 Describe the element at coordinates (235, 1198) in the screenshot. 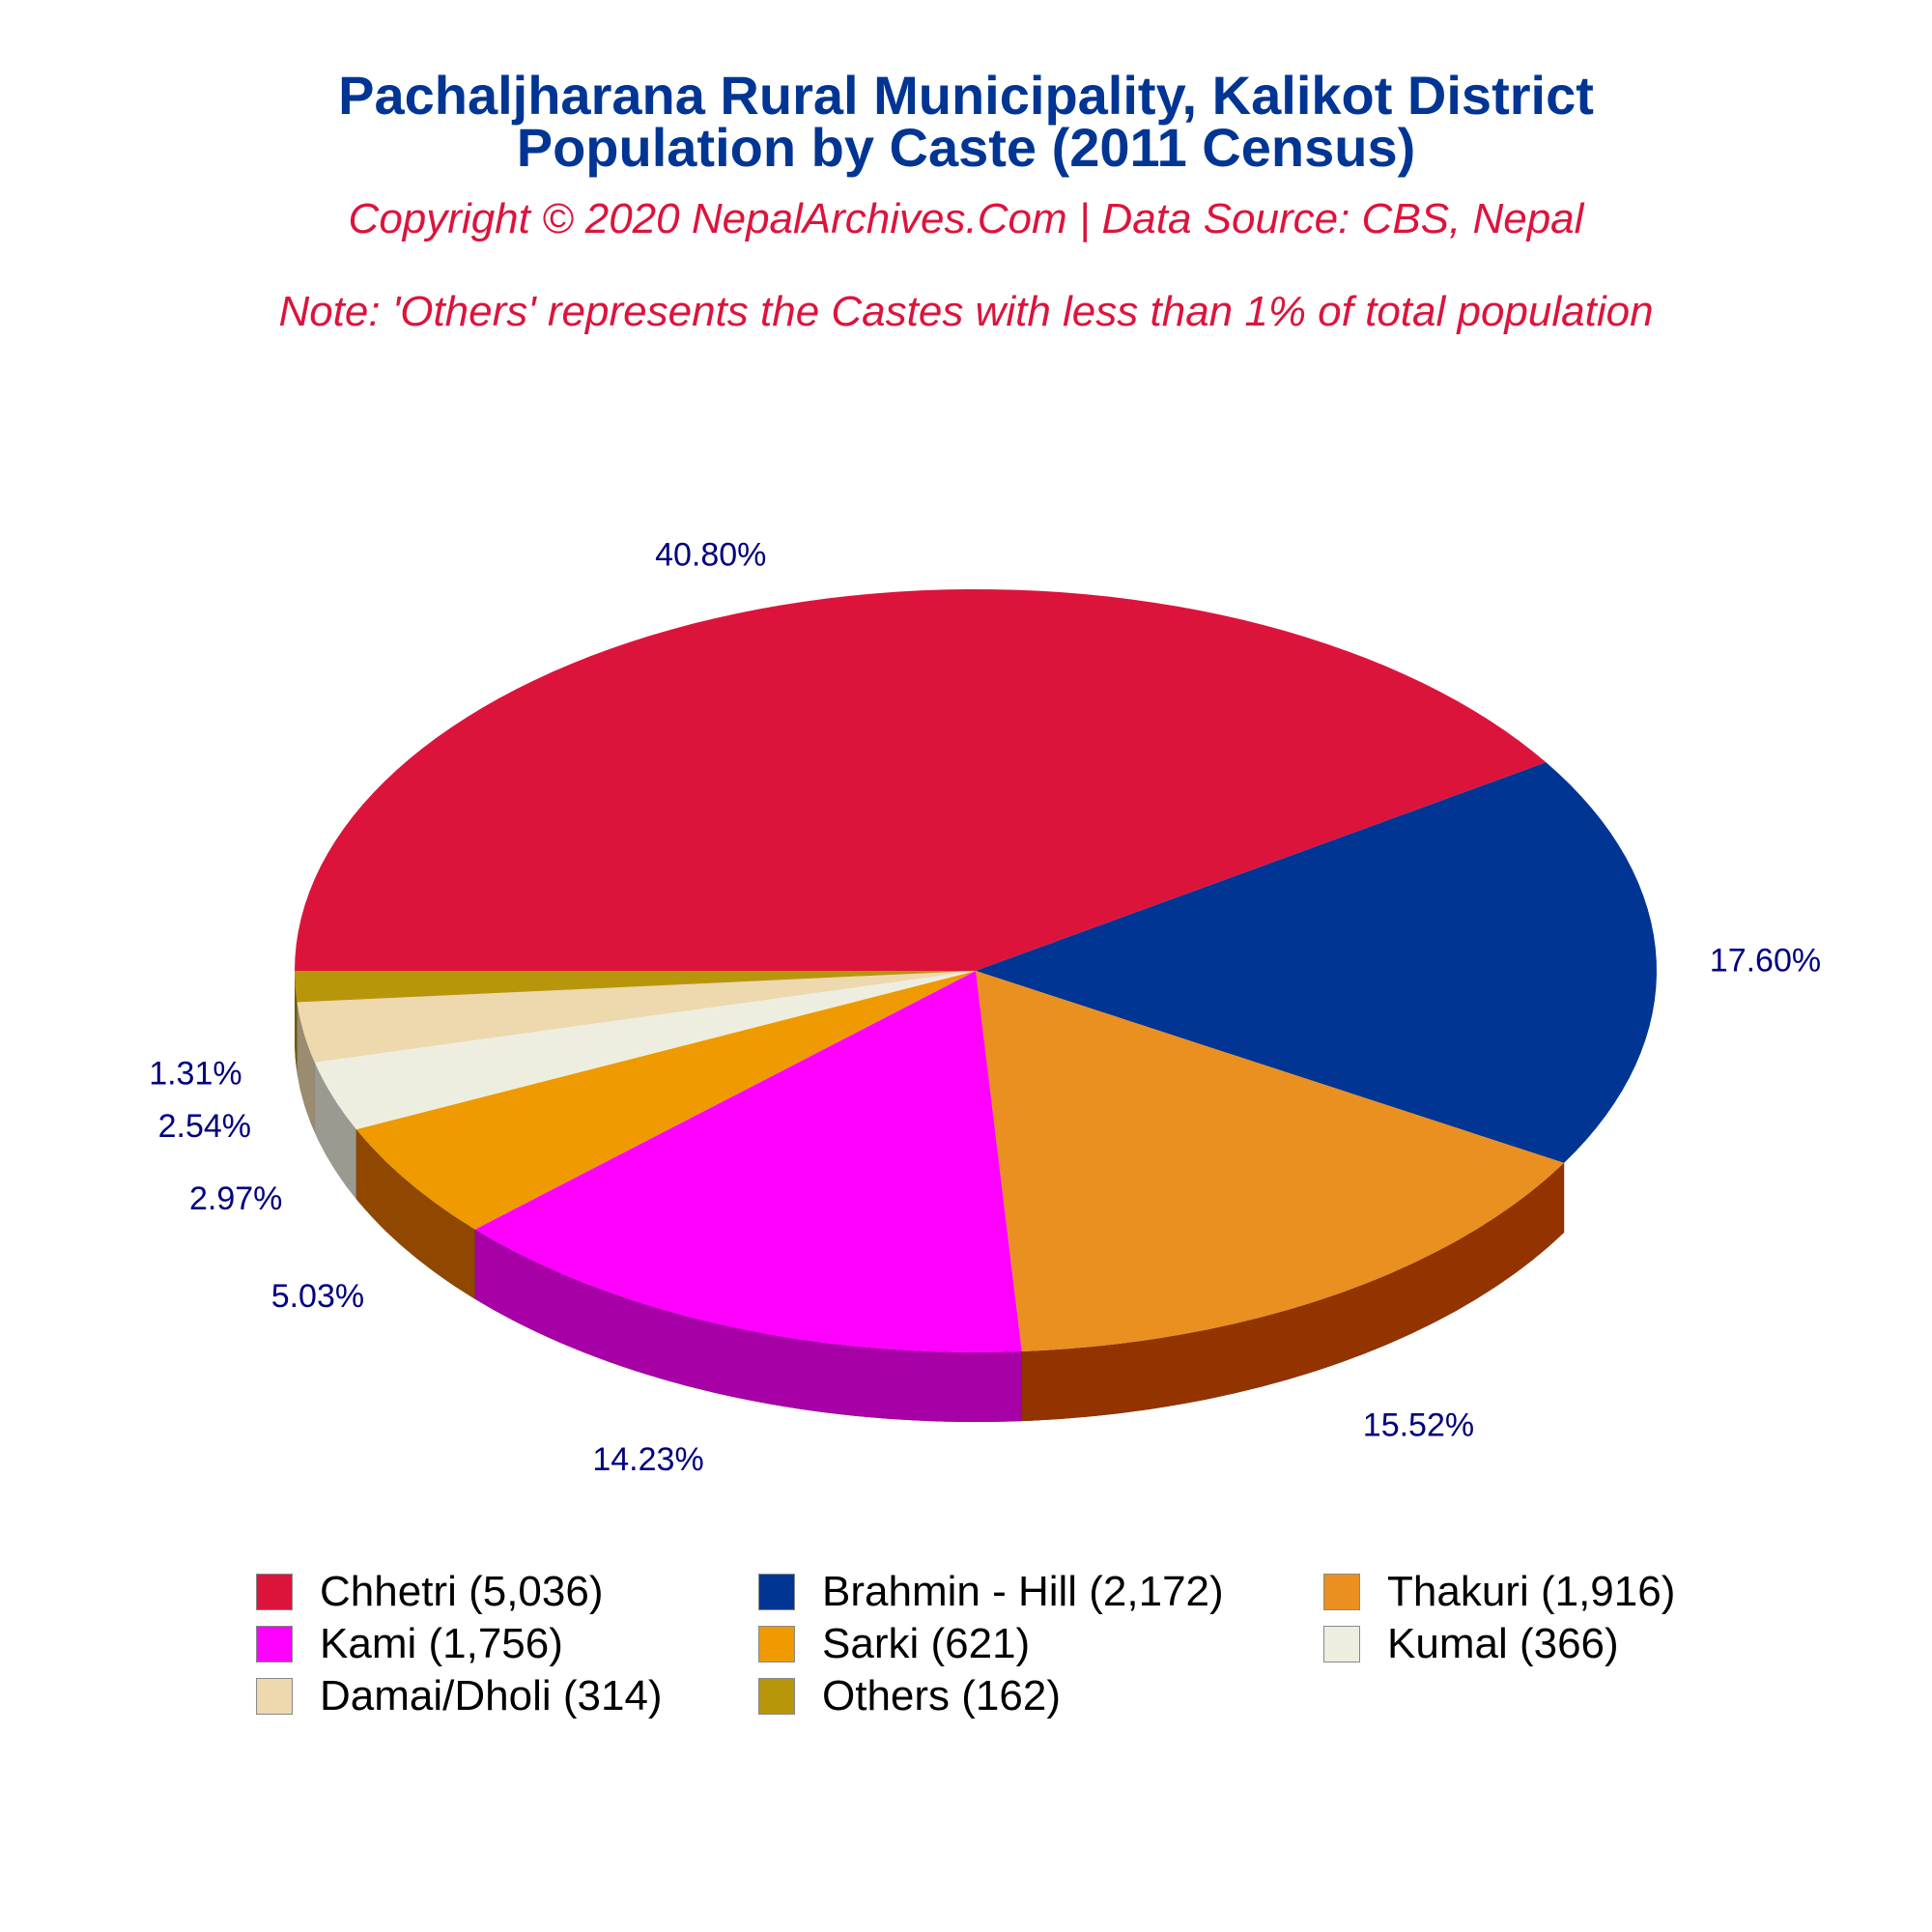

I see `pct-label-kumal: 2.97%` at that location.